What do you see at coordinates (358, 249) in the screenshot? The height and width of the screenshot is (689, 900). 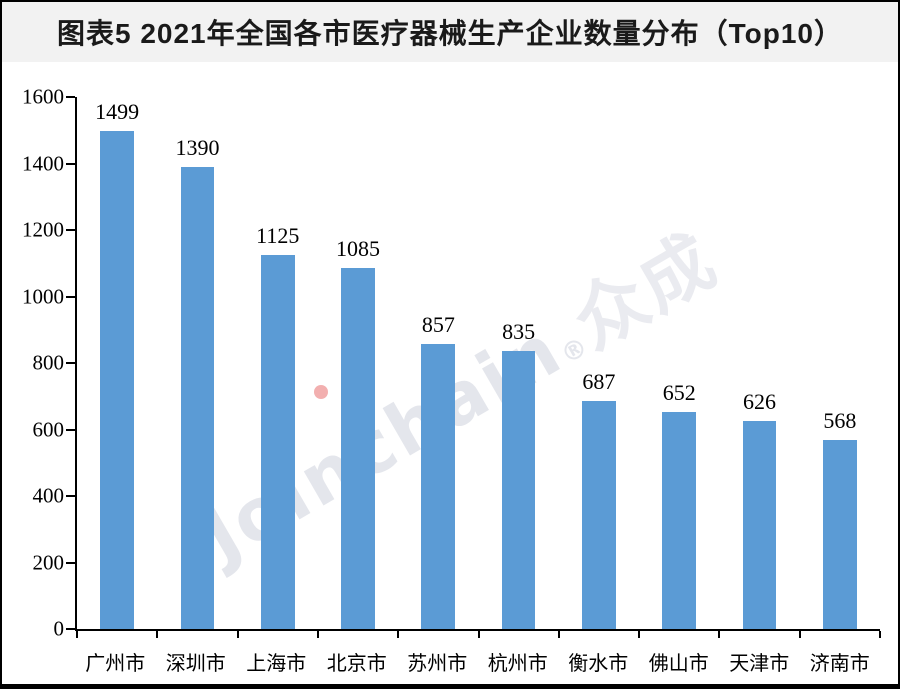 I see `bar-value-label: 1085` at bounding box center [358, 249].